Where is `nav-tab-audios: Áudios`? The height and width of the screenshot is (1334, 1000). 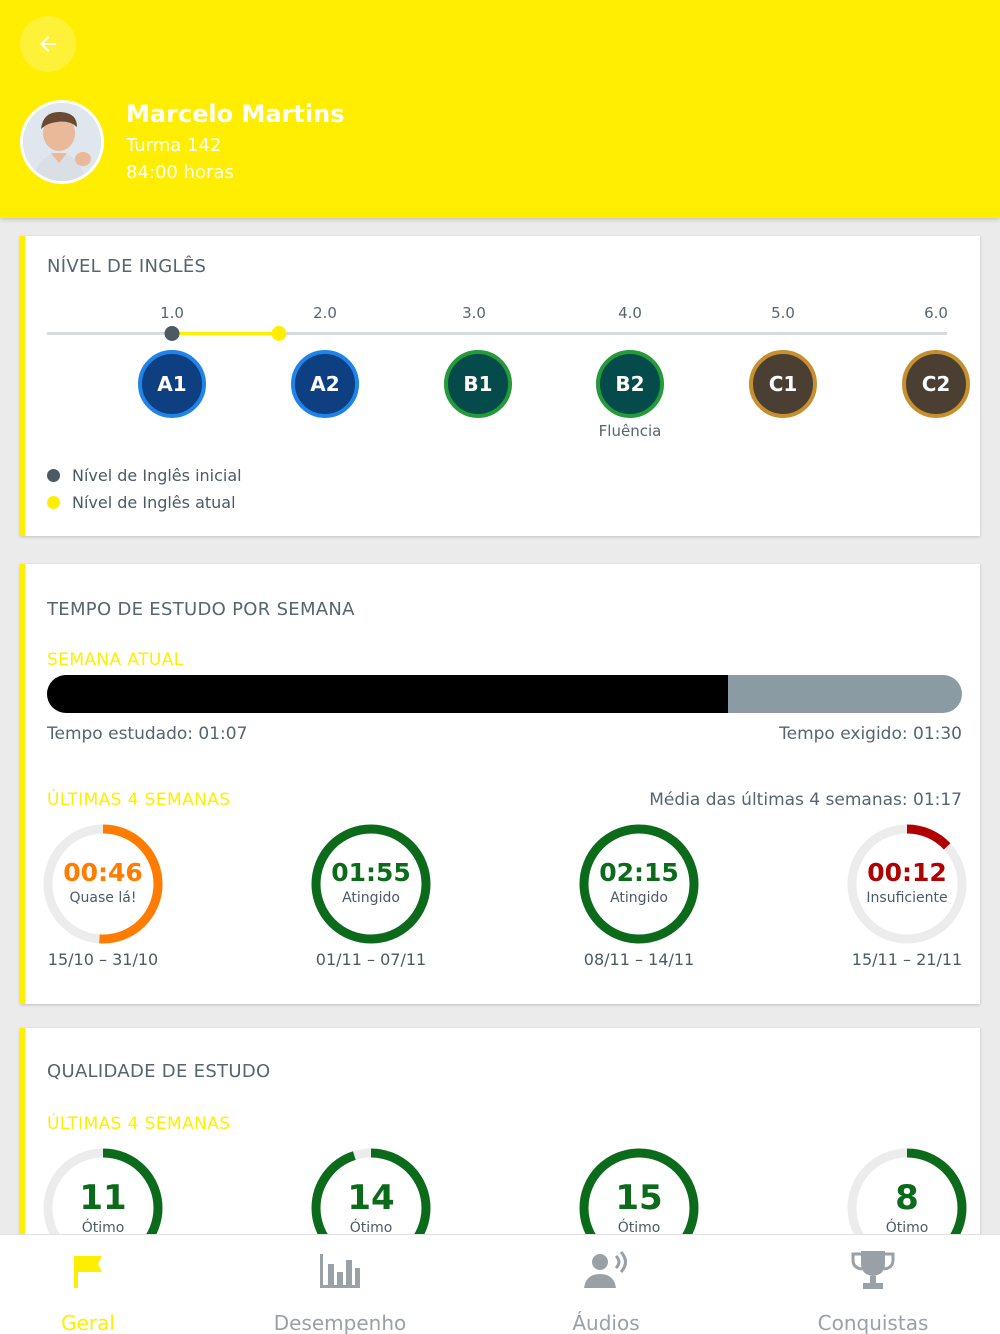 nav-tab-audios: Áudios is located at coordinates (606, 1284).